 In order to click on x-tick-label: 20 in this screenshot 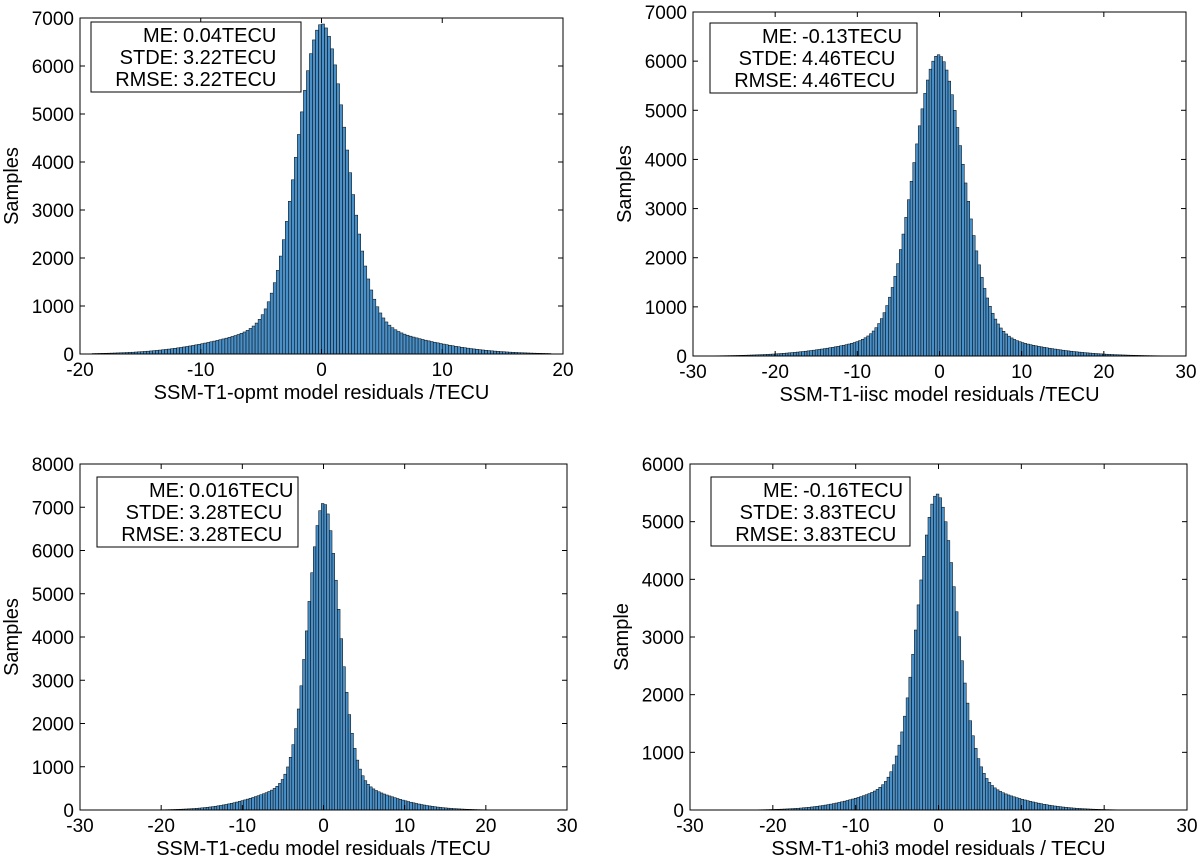, I will do `click(1103, 372)`.